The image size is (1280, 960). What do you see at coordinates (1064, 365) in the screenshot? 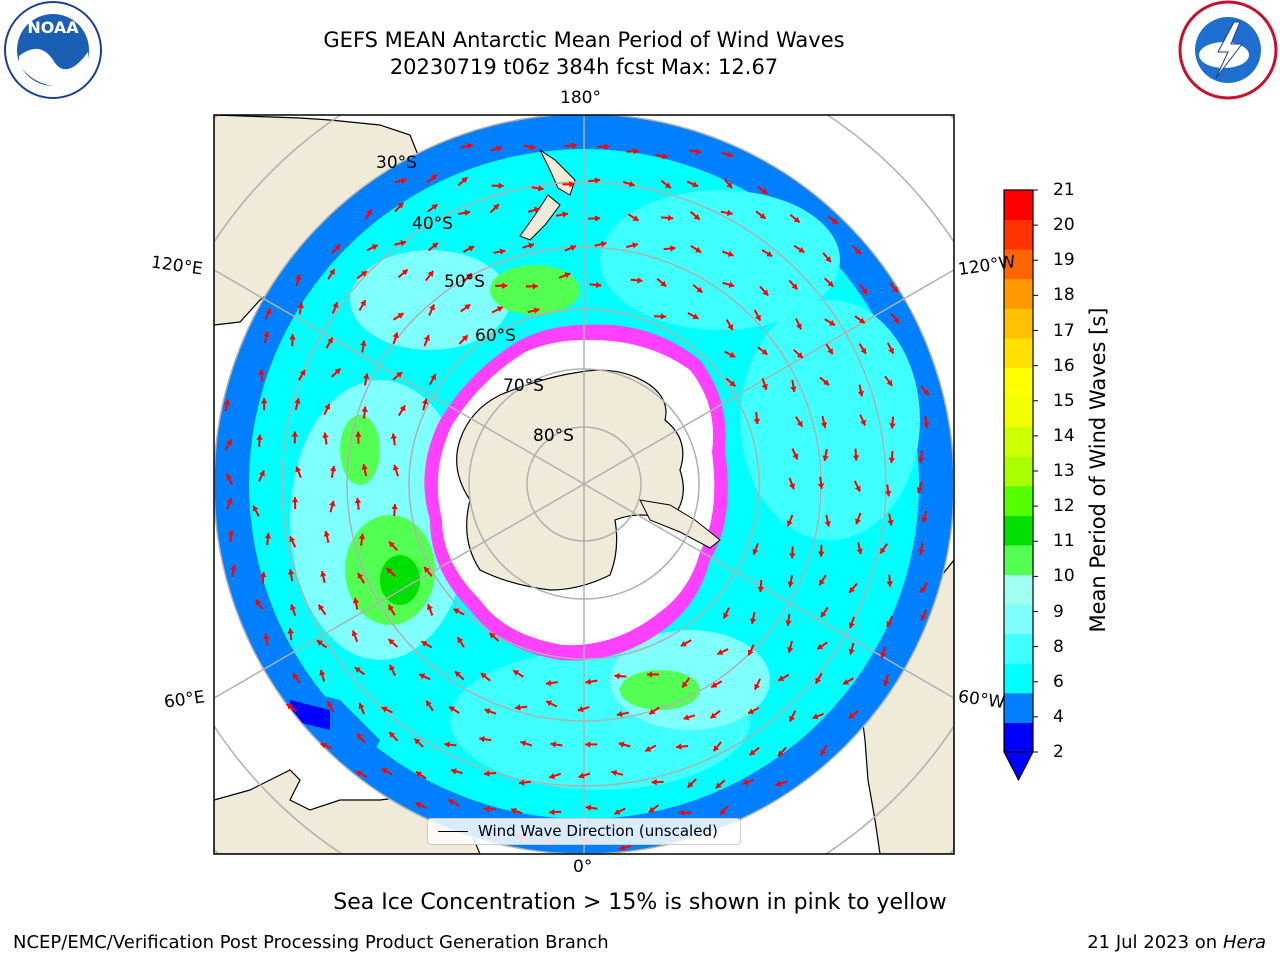
I see `colorbar-tick-label: 16` at bounding box center [1064, 365].